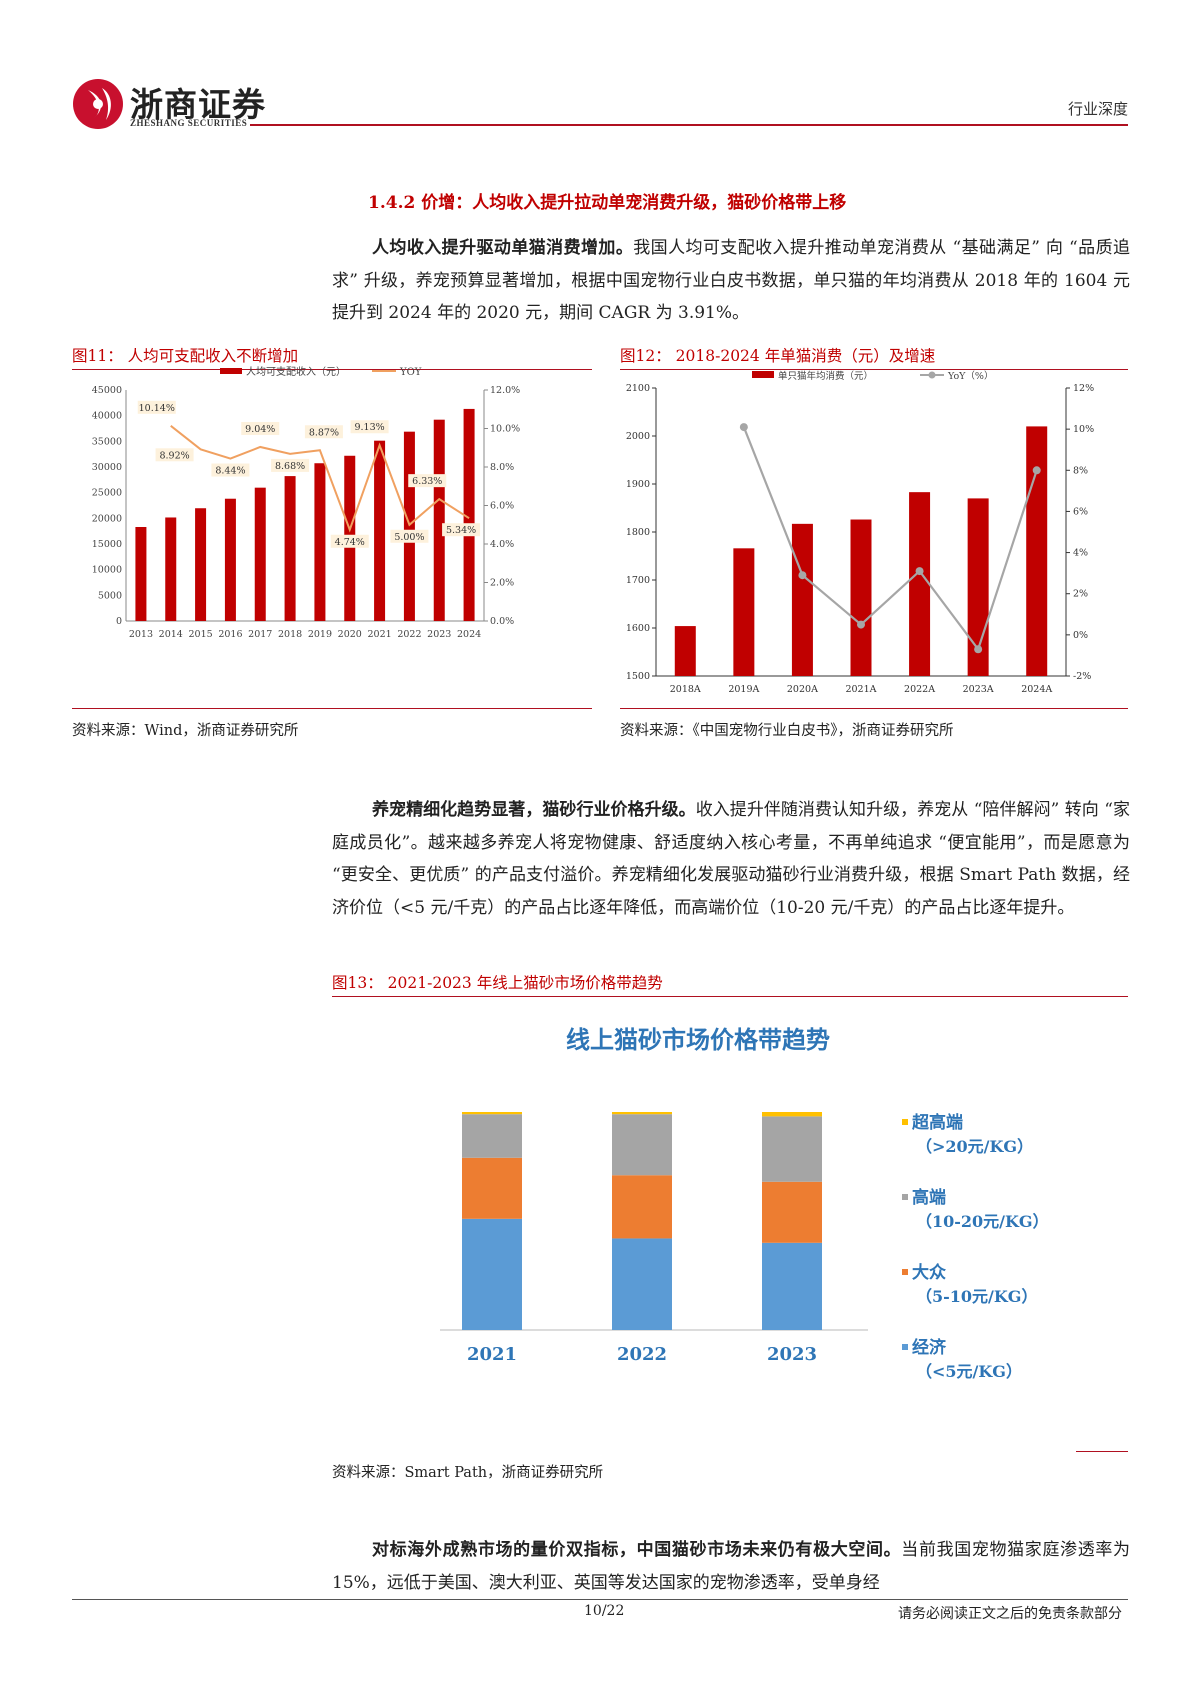 This screenshot has height=1698, width=1200. I want to click on y-tick-left: 1600, so click(638, 628).